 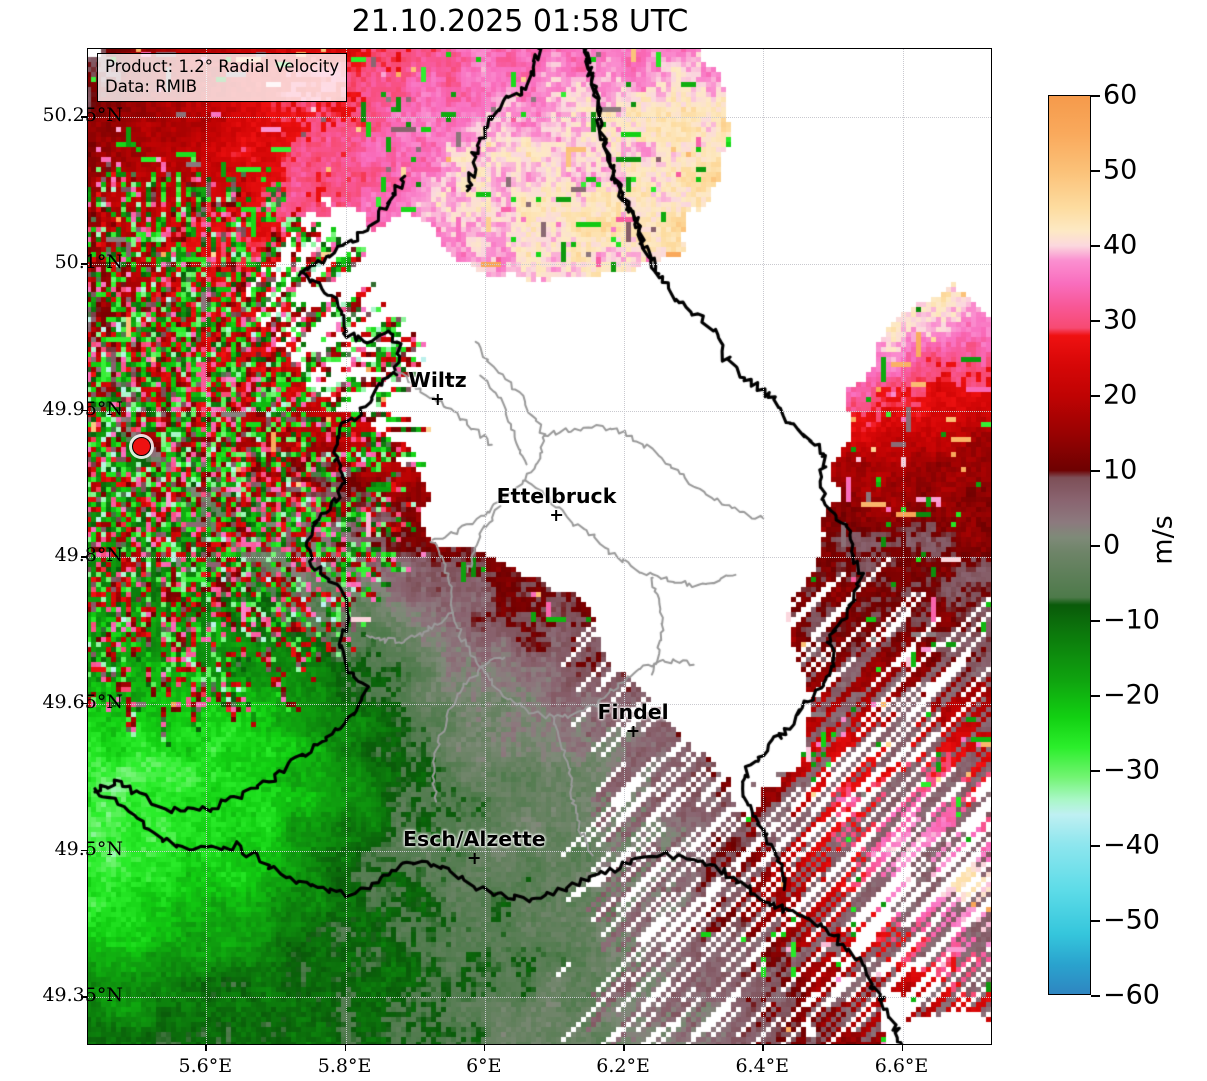 What do you see at coordinates (1120, 95) in the screenshot?
I see `colorbar-tick-label: 60` at bounding box center [1120, 95].